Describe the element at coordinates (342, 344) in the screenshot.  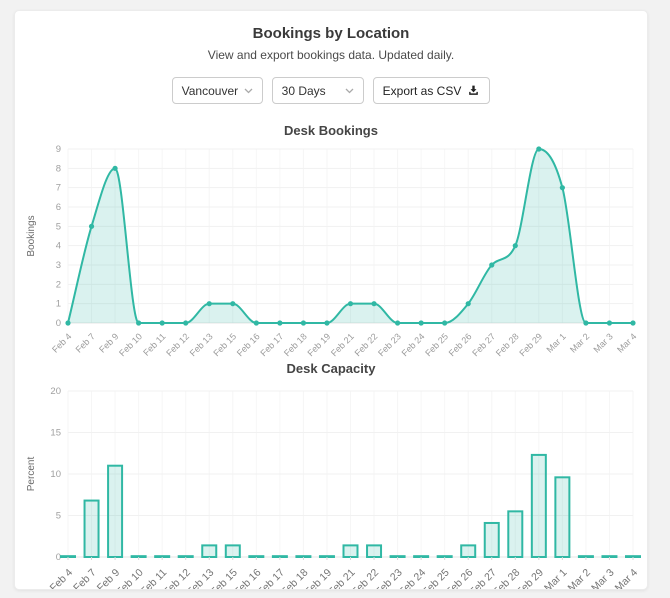
I see `svg-text: Feb 21` at that location.